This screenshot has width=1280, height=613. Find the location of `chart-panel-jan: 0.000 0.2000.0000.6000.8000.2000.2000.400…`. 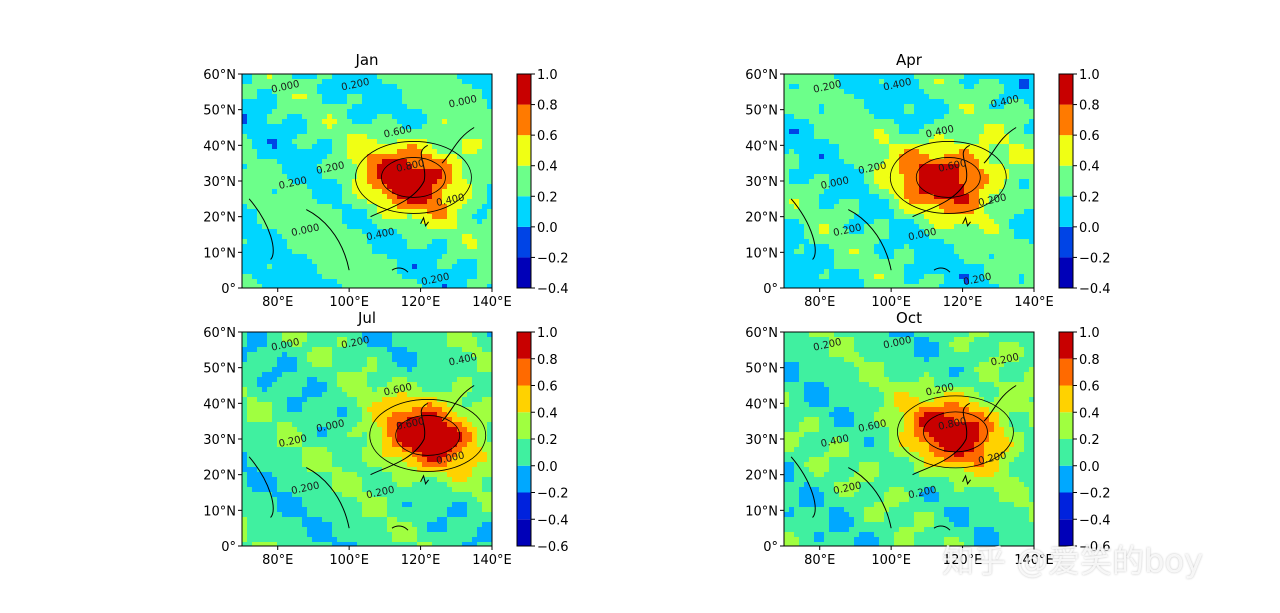

chart-panel-jan: 0.000 0.2000.0000.6000.8000.2000.2000.400… is located at coordinates (385, 180).